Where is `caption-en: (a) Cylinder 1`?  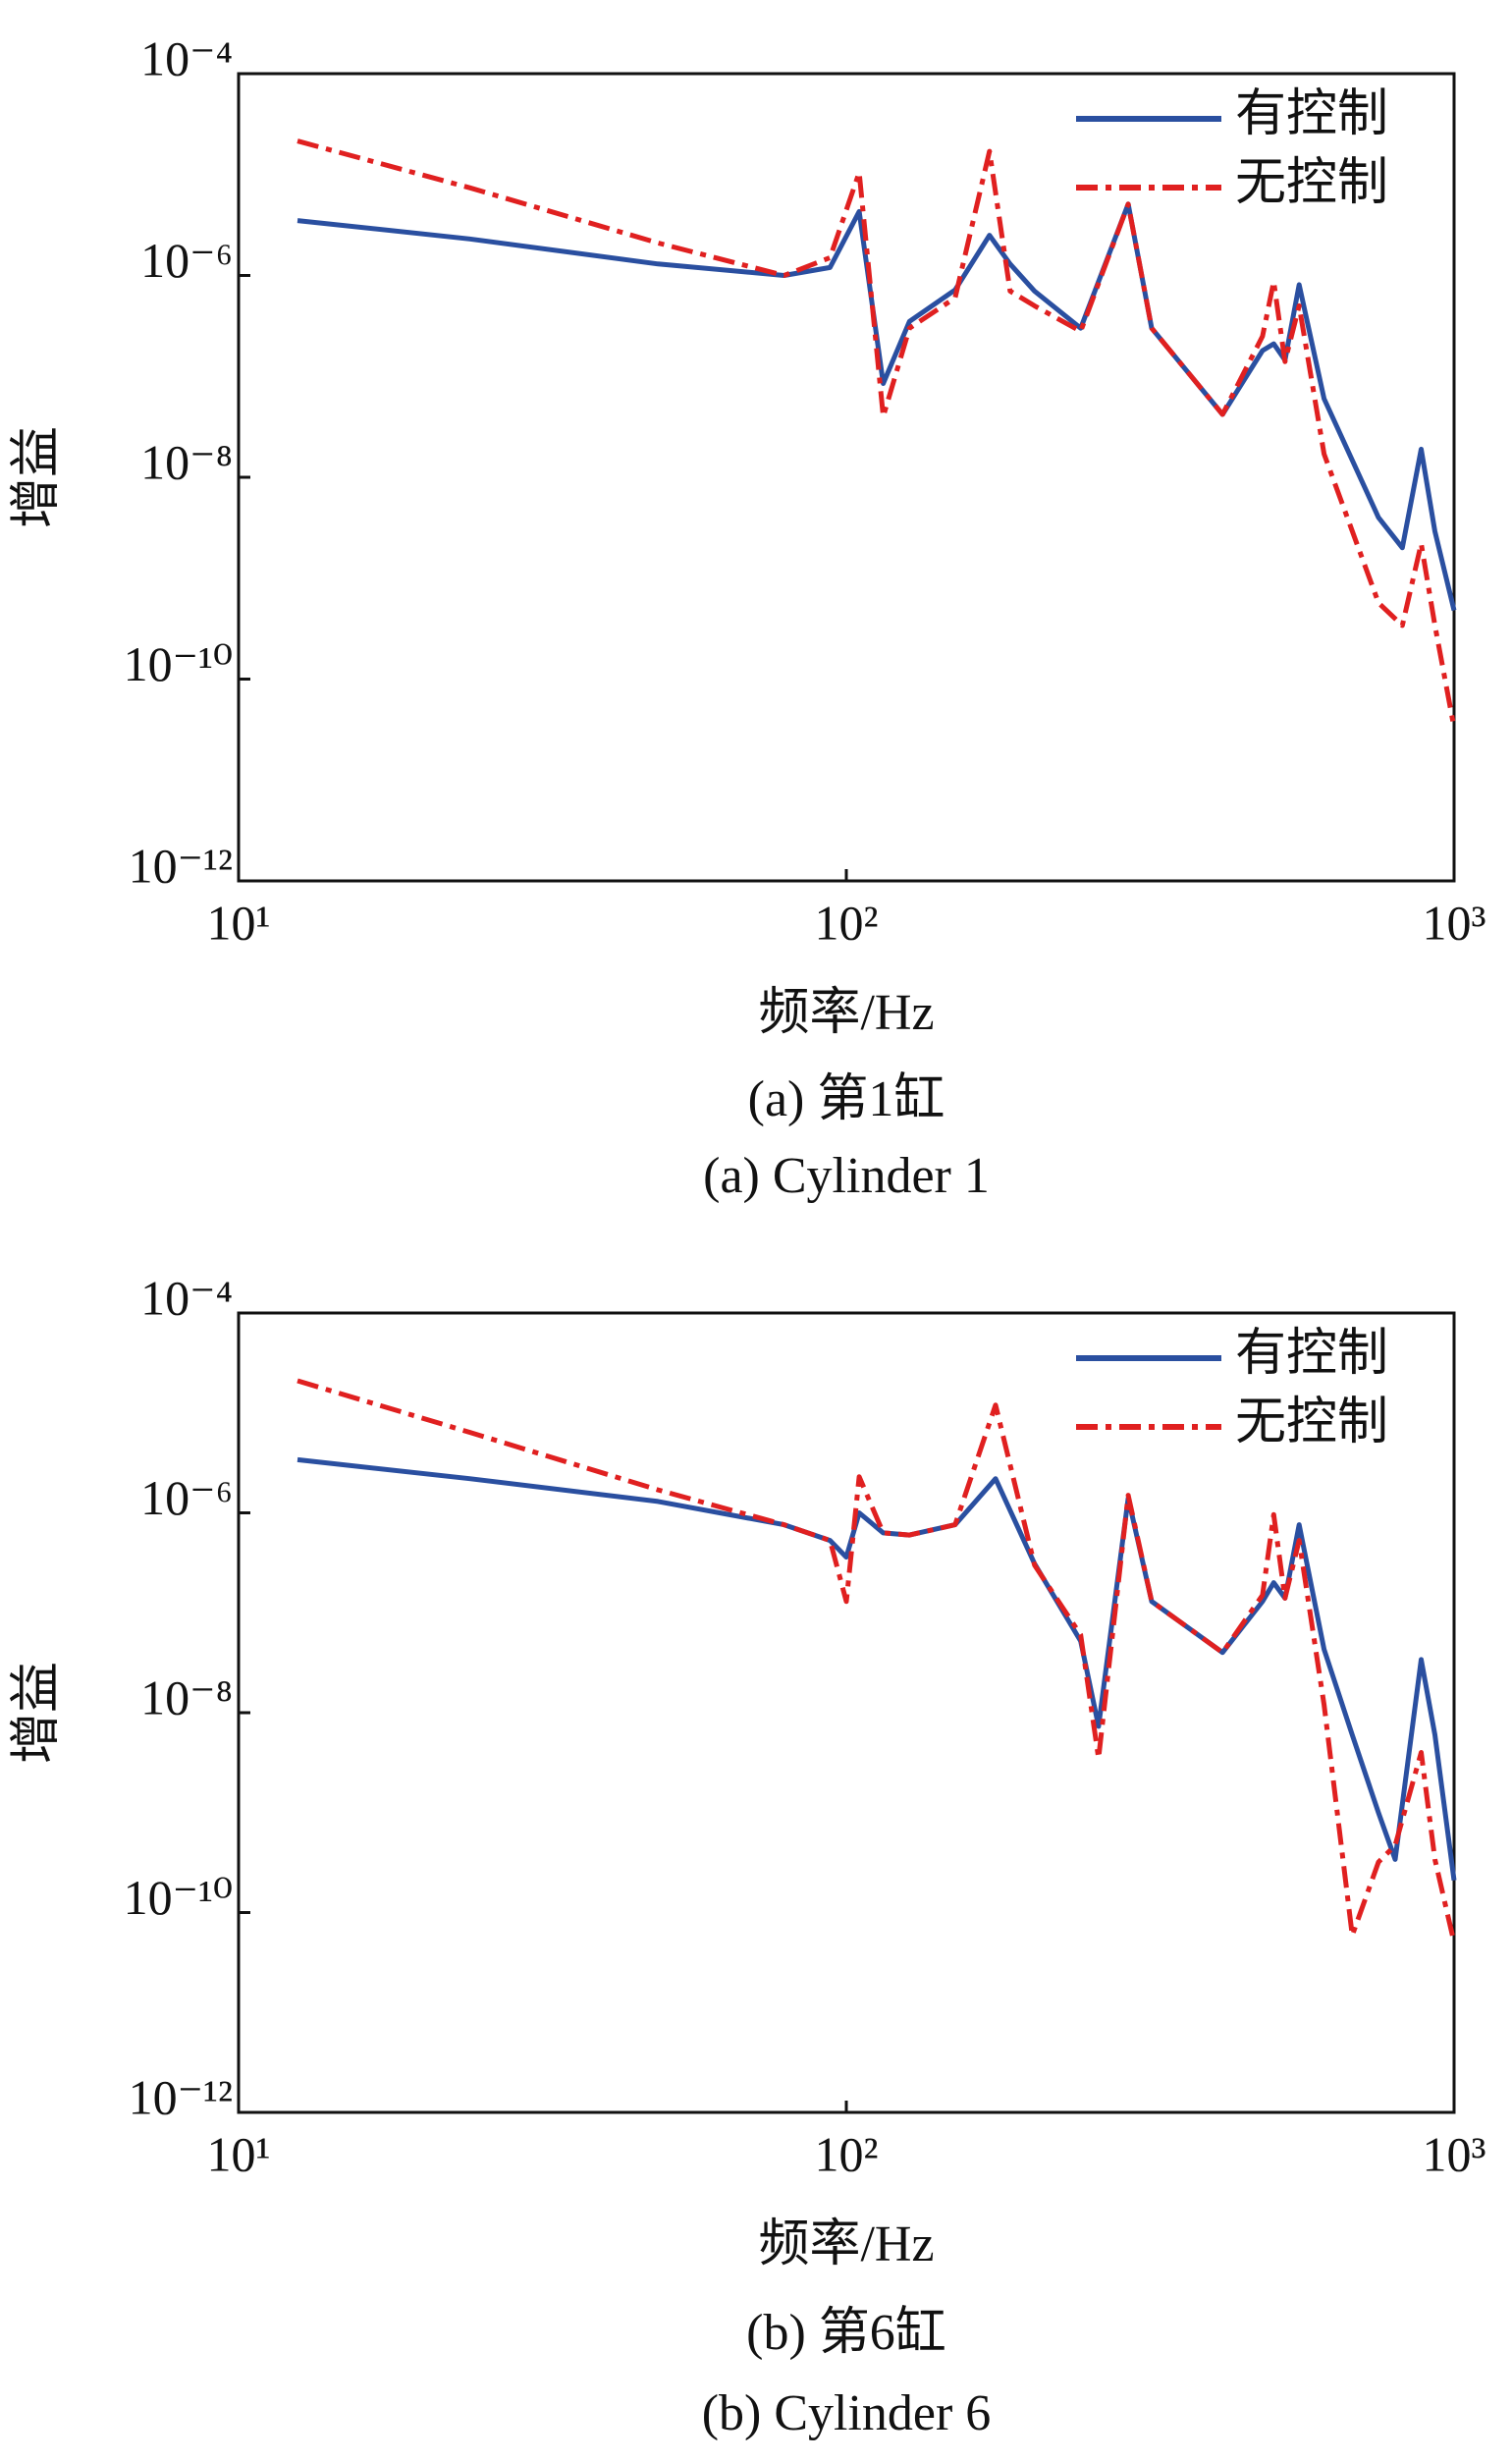
caption-en: (a) Cylinder 1 is located at coordinates (846, 1176).